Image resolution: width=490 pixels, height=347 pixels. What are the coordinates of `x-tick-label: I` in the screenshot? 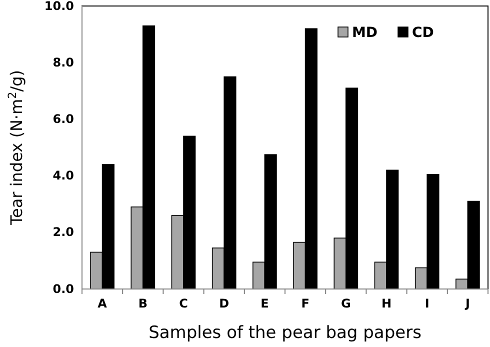 It's located at (427, 303).